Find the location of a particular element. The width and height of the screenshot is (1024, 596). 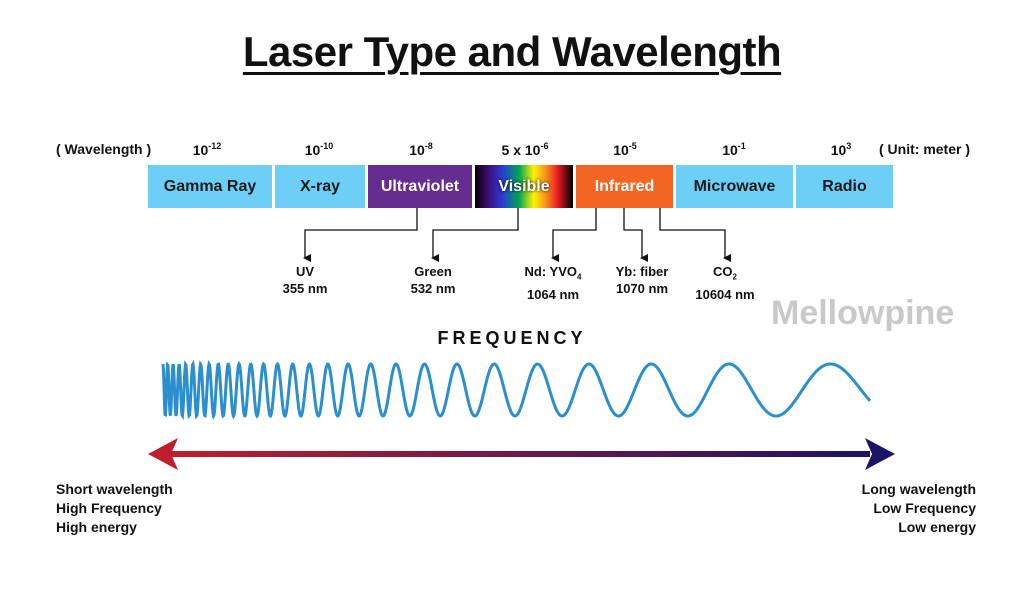

band-x-ray: X-ray is located at coordinates (320, 186).